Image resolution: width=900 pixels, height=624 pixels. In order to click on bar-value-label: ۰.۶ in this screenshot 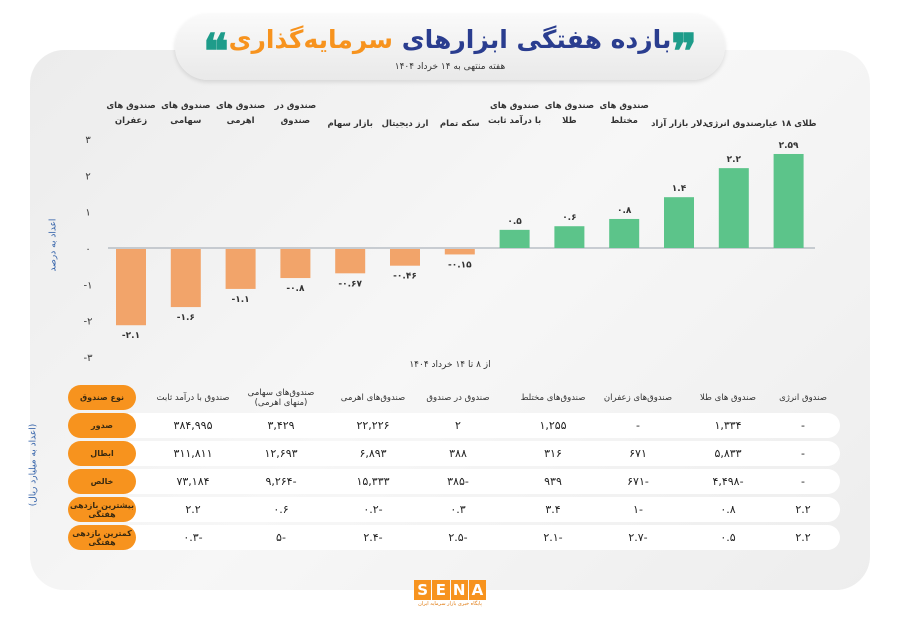, I will do `click(569, 218)`.